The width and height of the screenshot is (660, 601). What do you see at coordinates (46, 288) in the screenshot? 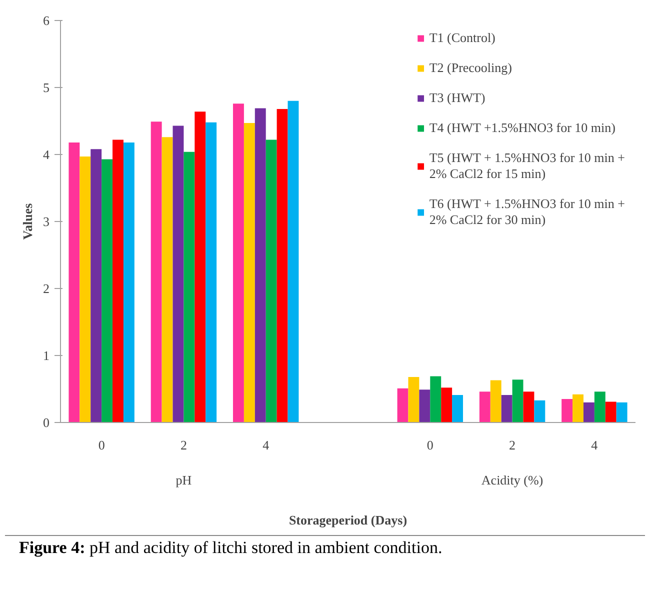
I see `y-tick-label: 2` at bounding box center [46, 288].